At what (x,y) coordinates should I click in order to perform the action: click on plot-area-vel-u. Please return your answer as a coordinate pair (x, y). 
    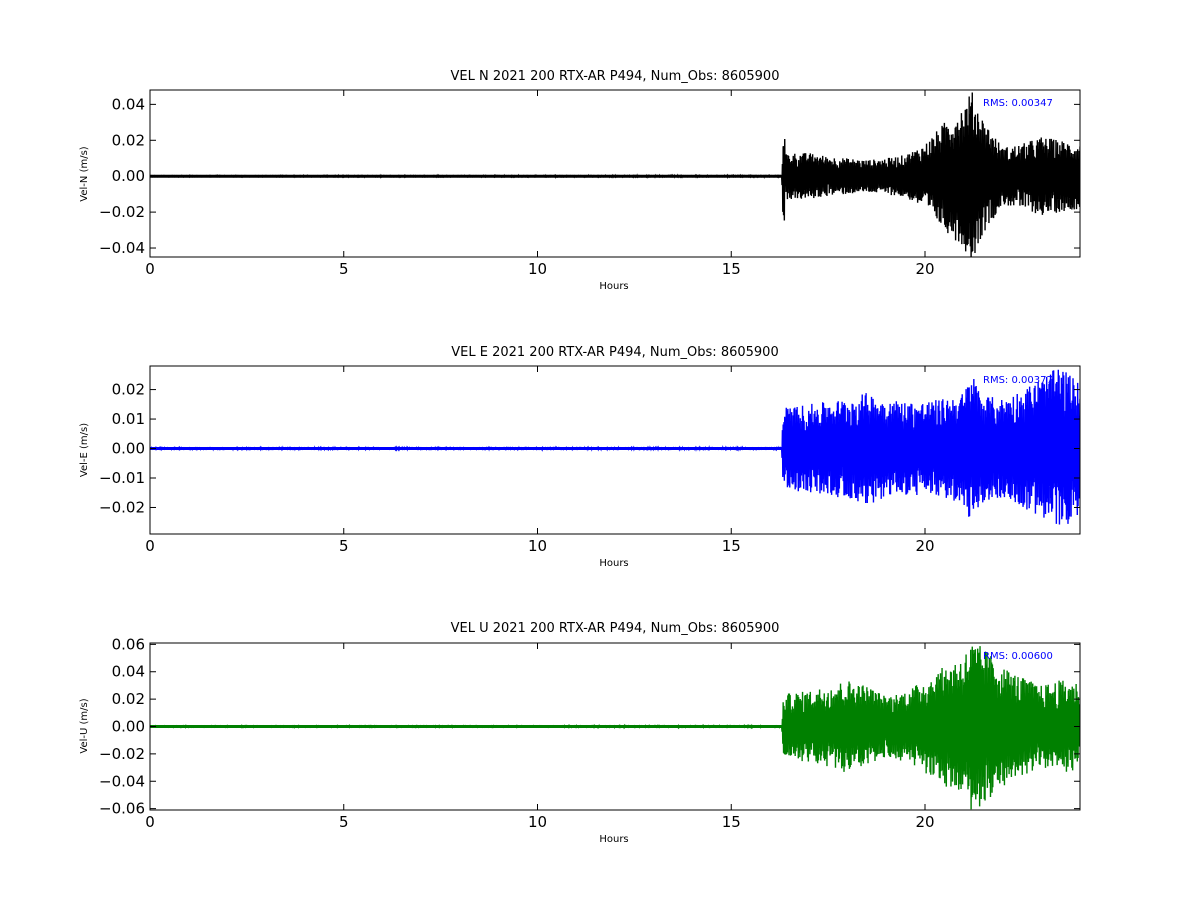
    Looking at the image, I should click on (615, 728).